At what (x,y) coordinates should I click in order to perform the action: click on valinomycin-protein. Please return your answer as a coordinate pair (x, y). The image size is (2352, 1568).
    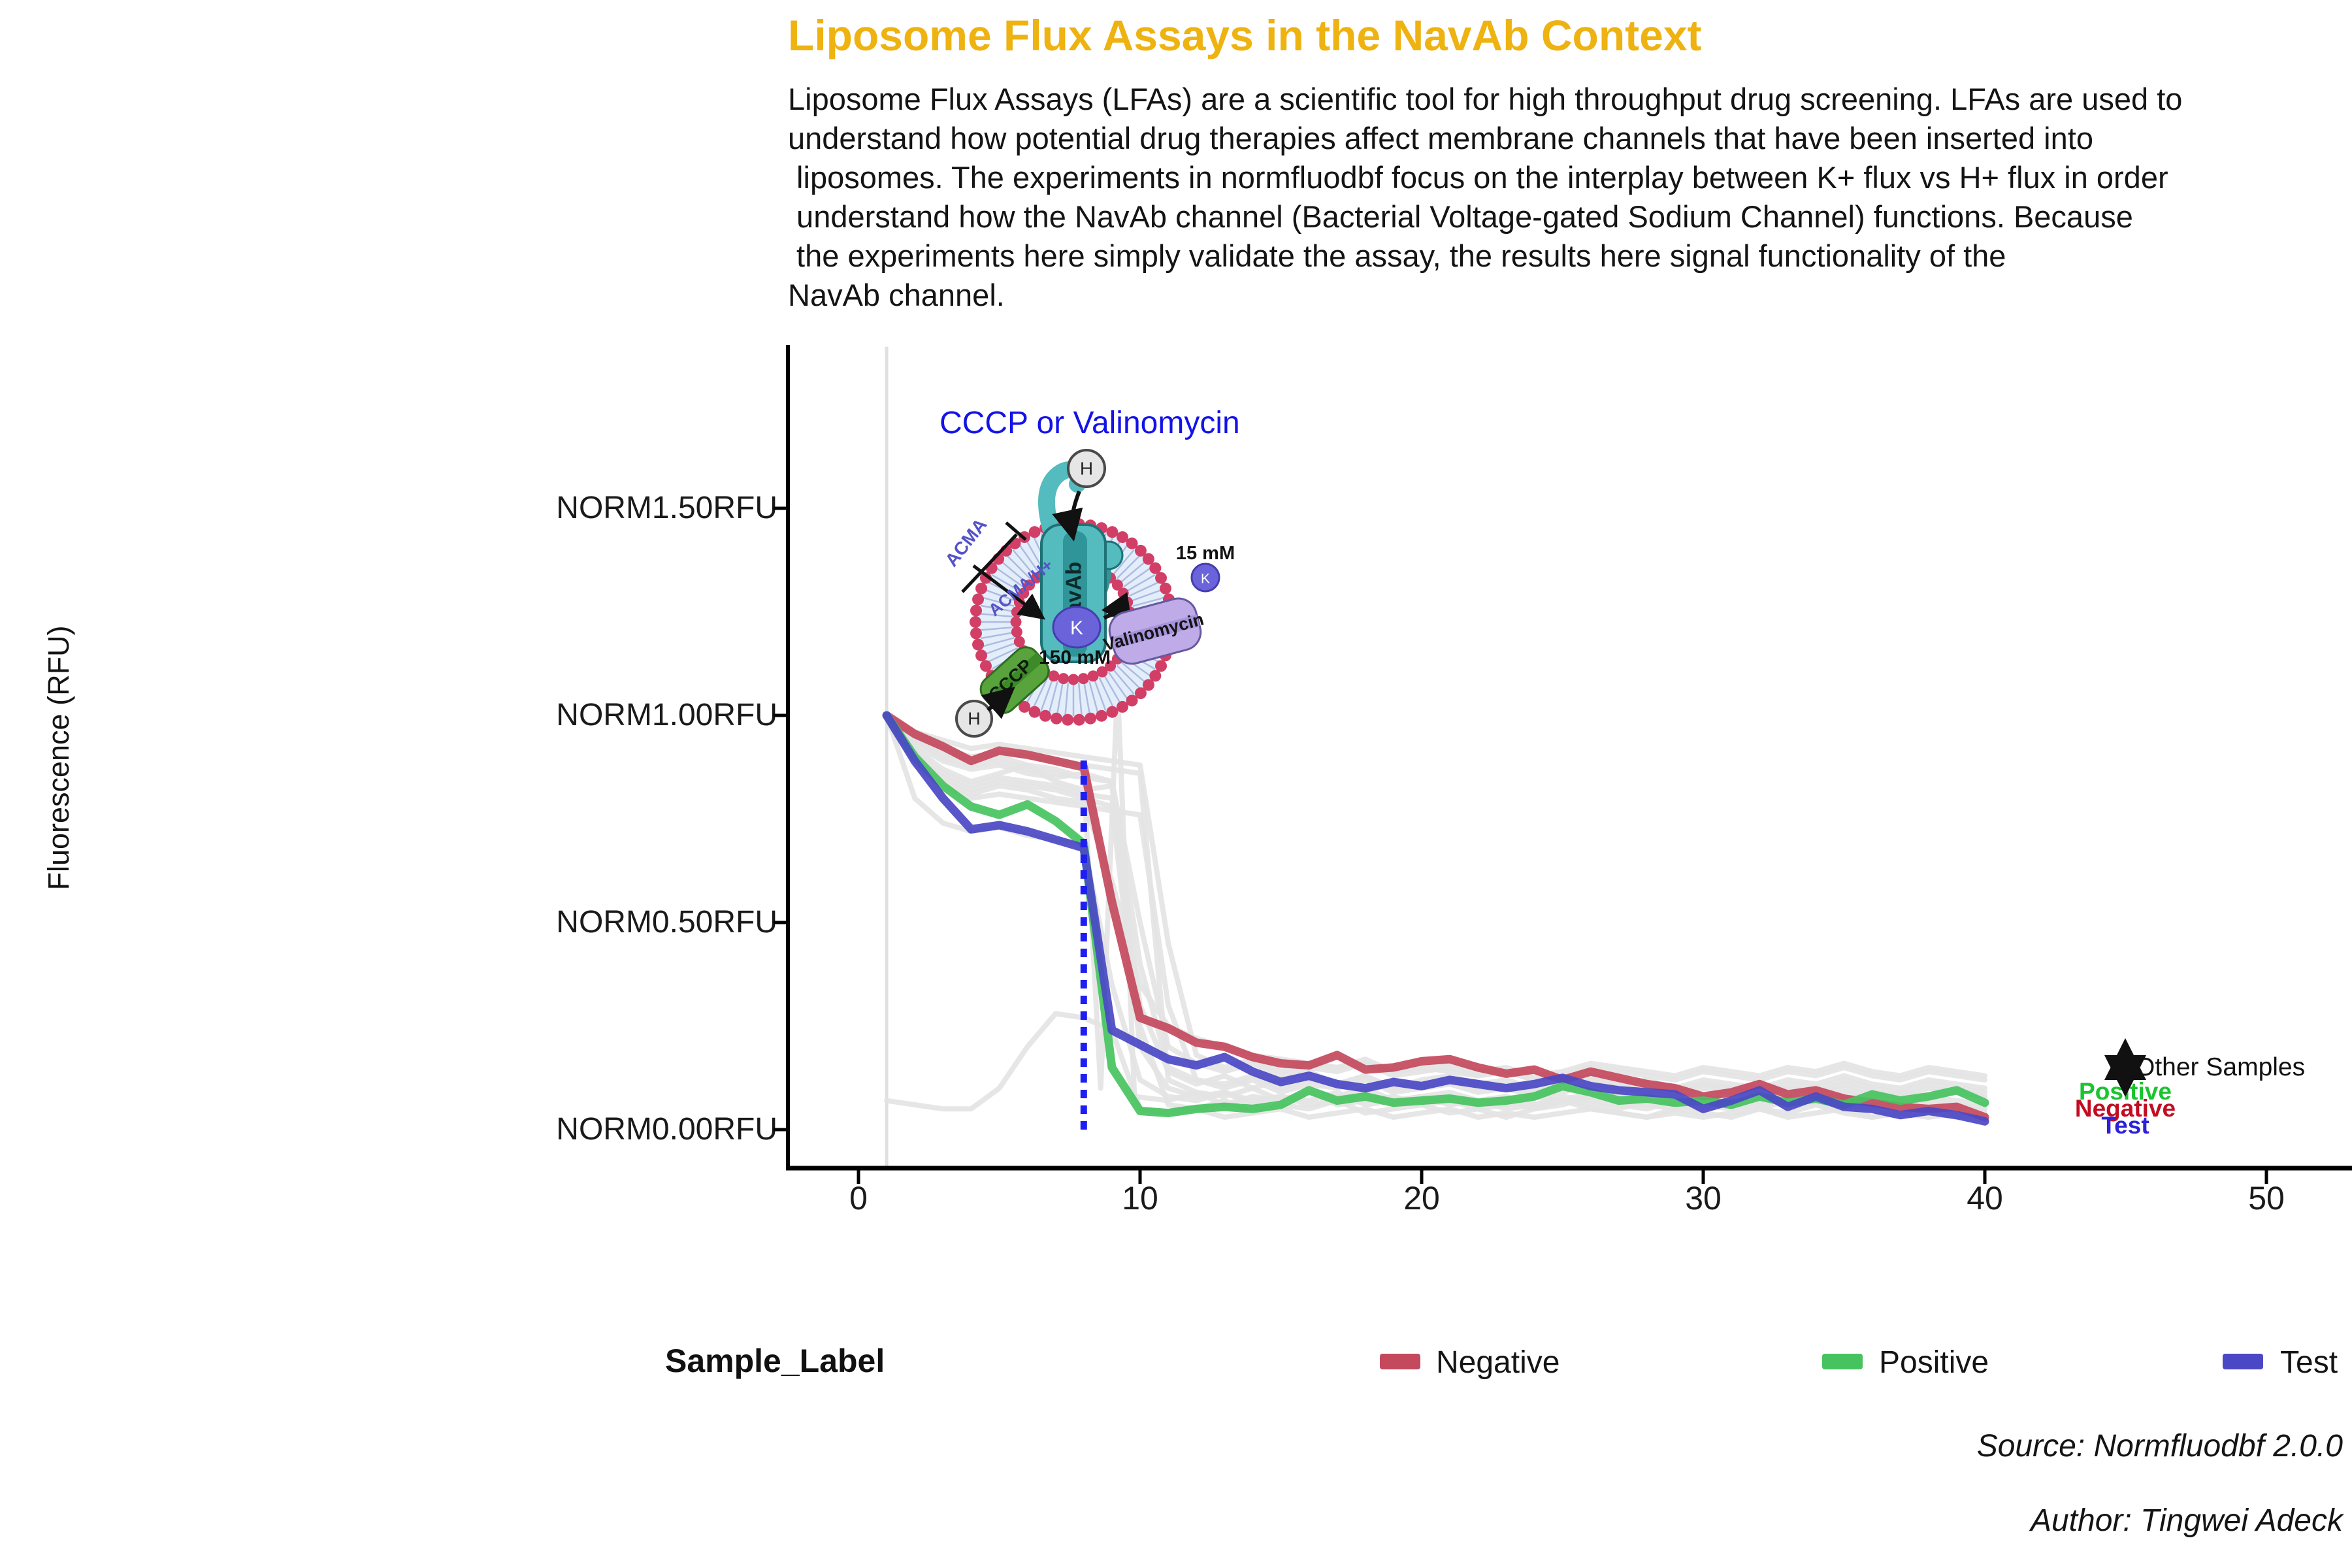
    Looking at the image, I should click on (1155, 631).